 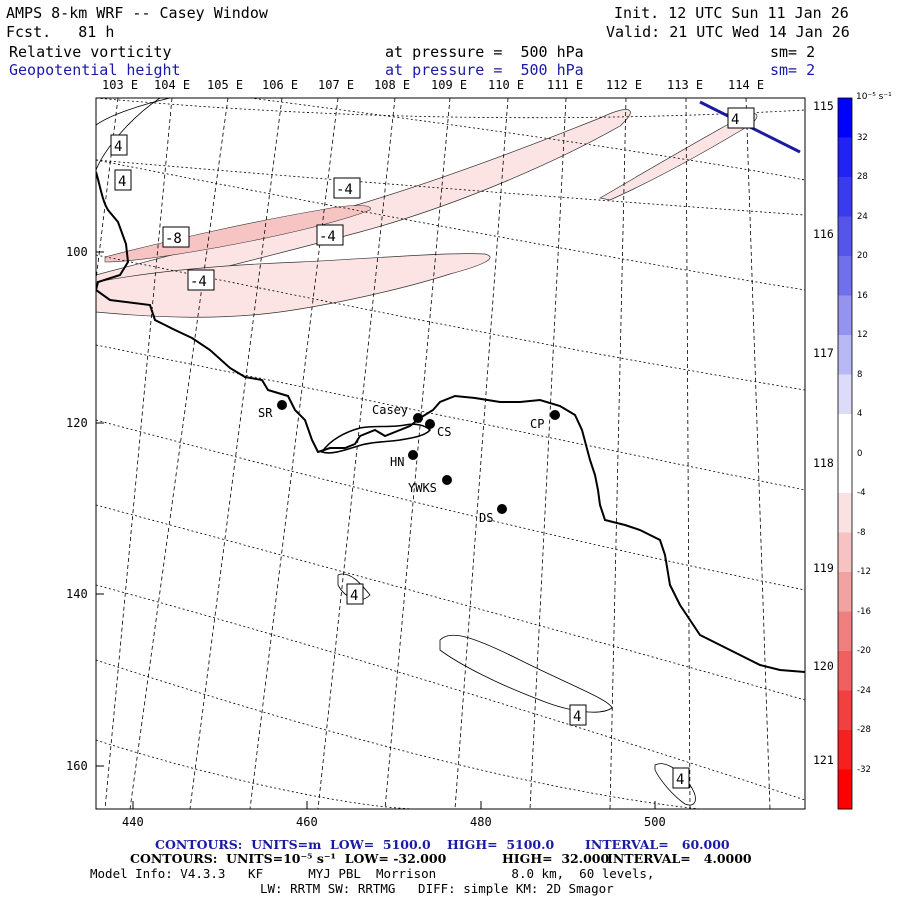 I want to click on colorbar-tick-label: 20, so click(x=862, y=256).